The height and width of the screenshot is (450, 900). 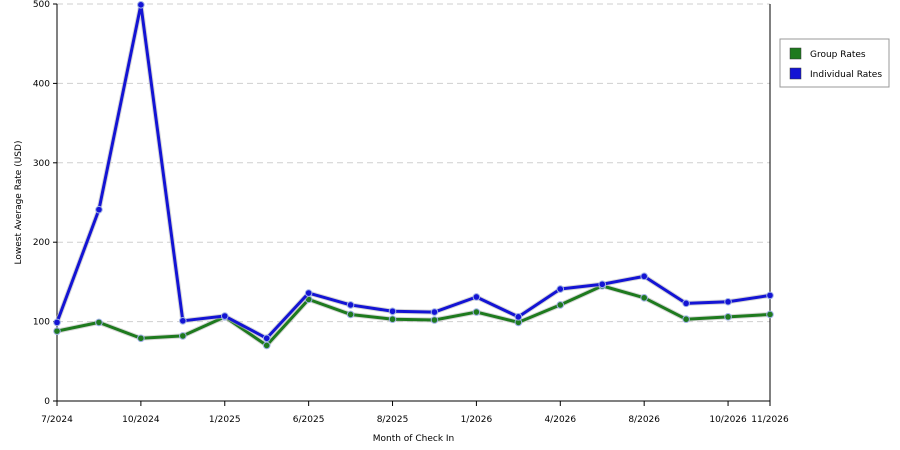 What do you see at coordinates (846, 75) in the screenshot?
I see `legend-label-1: Individual Rates` at bounding box center [846, 75].